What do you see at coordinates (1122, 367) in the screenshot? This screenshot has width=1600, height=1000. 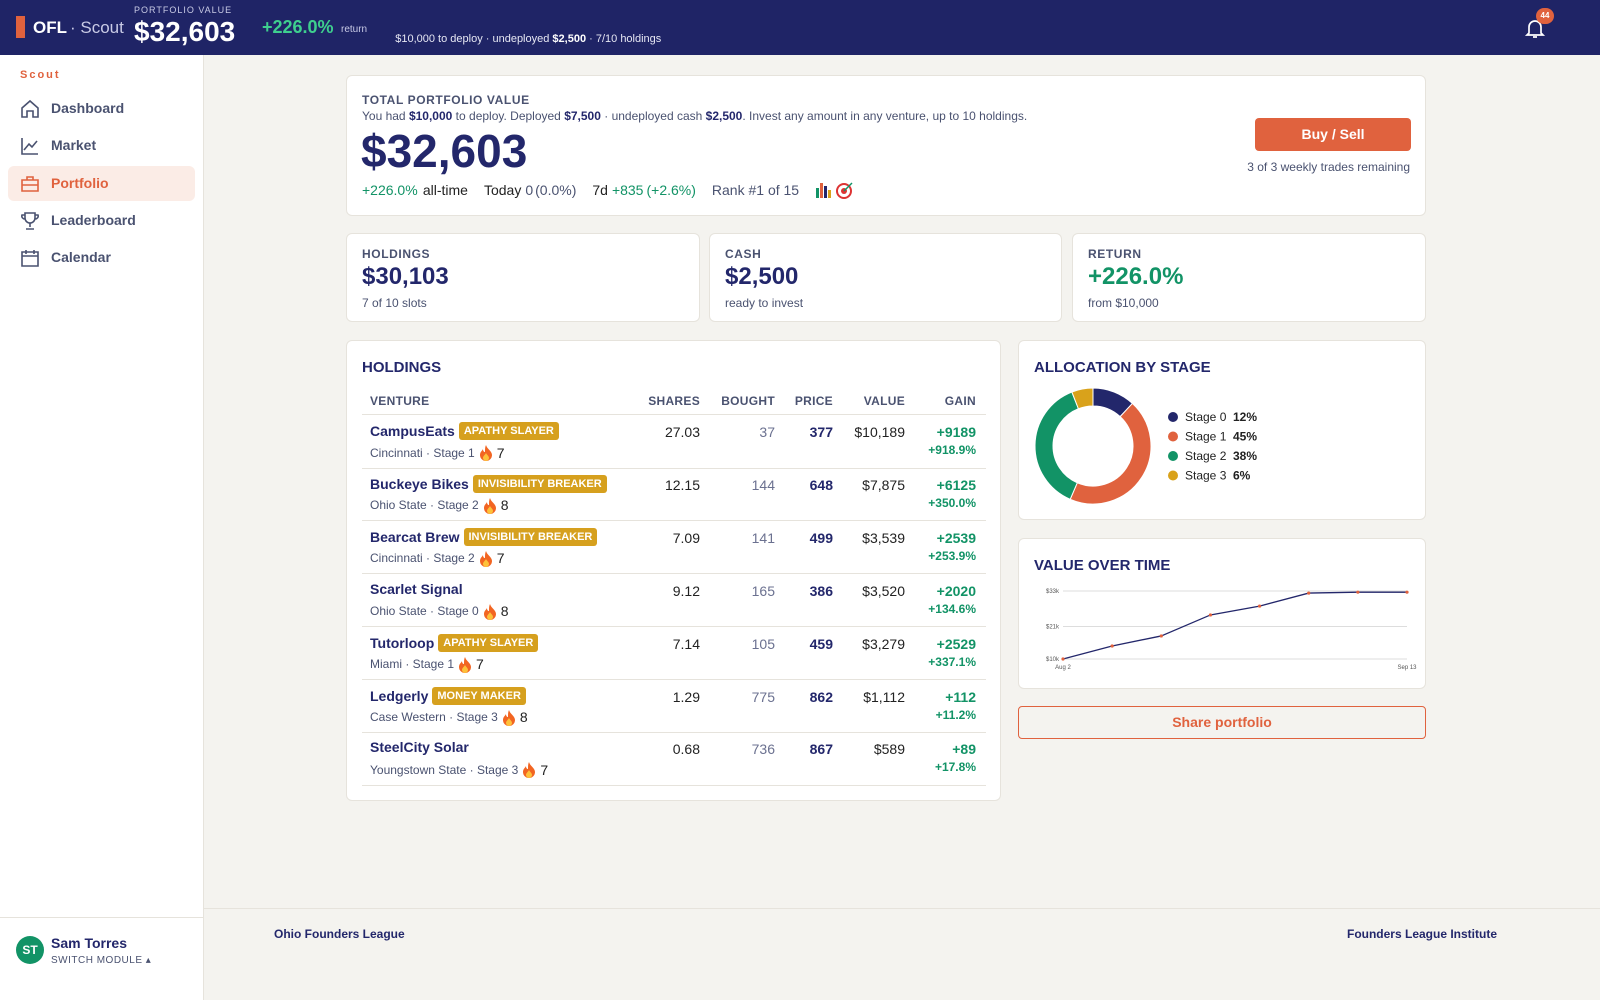 I see `chart-title: ALLOCATION BY STAGE` at bounding box center [1122, 367].